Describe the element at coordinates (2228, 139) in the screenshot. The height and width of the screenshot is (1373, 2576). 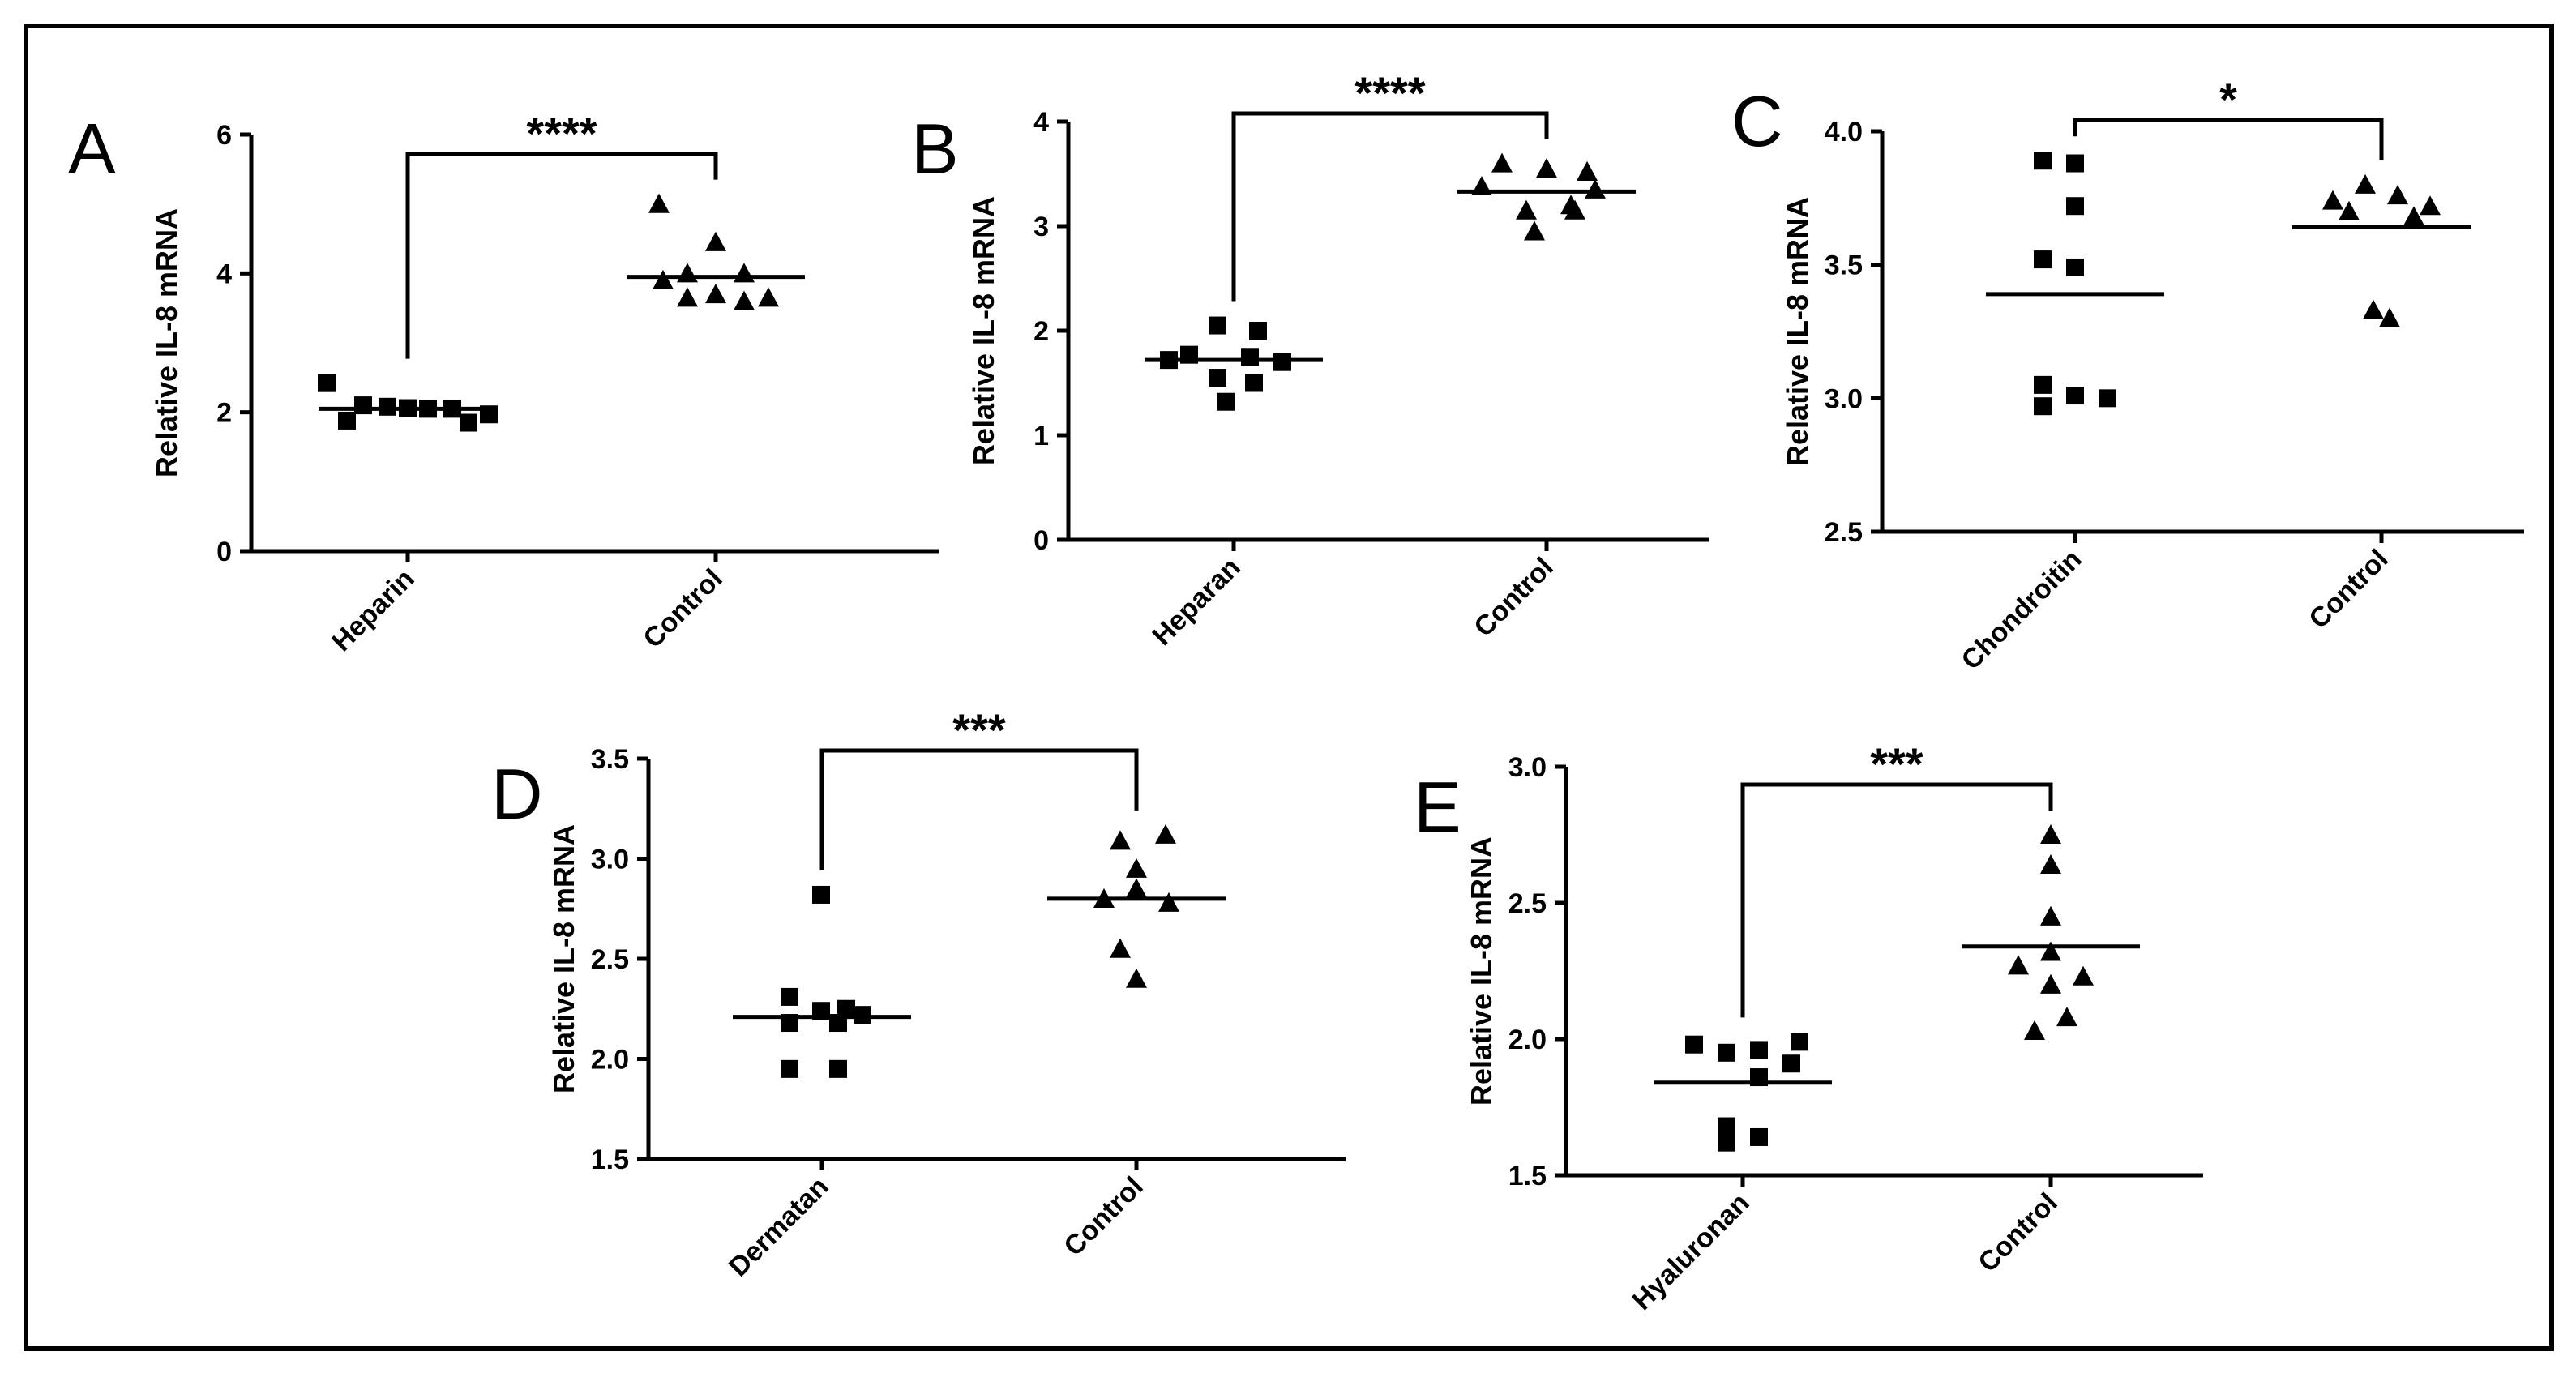
I see `panel-c-significance-bracket` at that location.